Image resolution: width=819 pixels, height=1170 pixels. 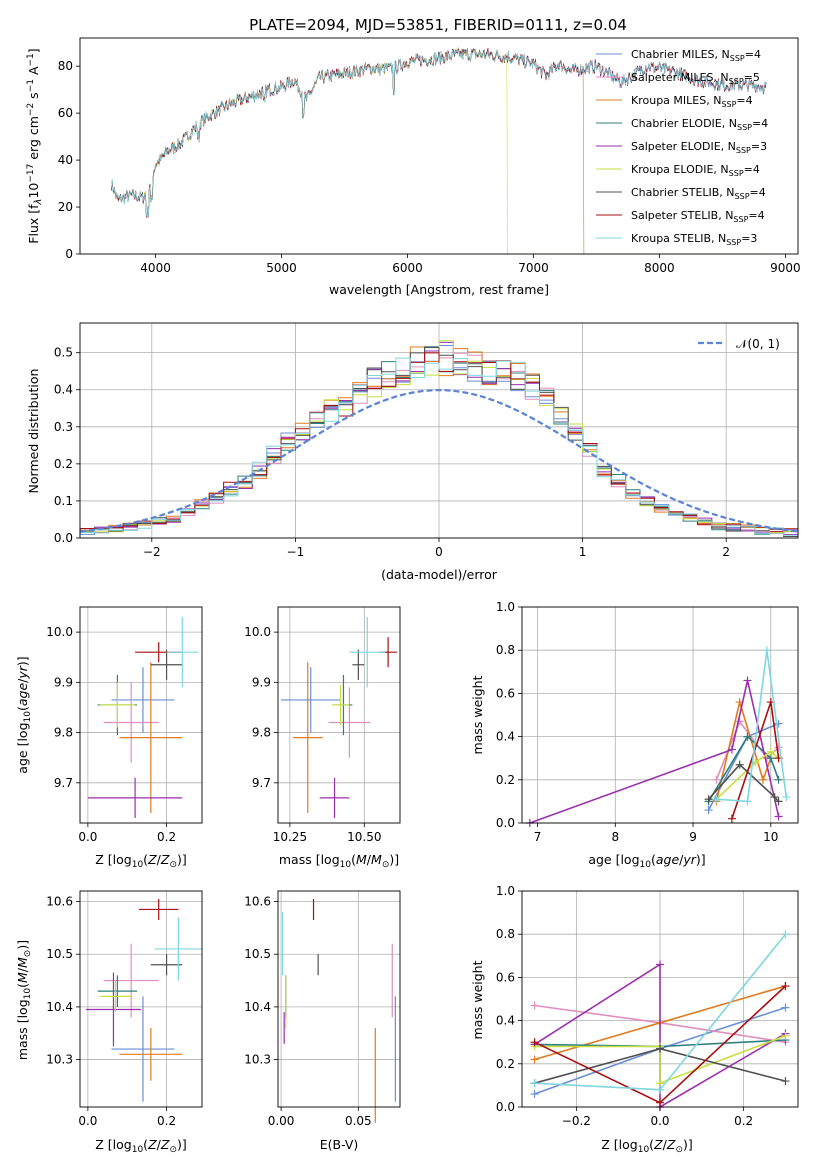 I want to click on wAge-series, so click(x=658, y=736).